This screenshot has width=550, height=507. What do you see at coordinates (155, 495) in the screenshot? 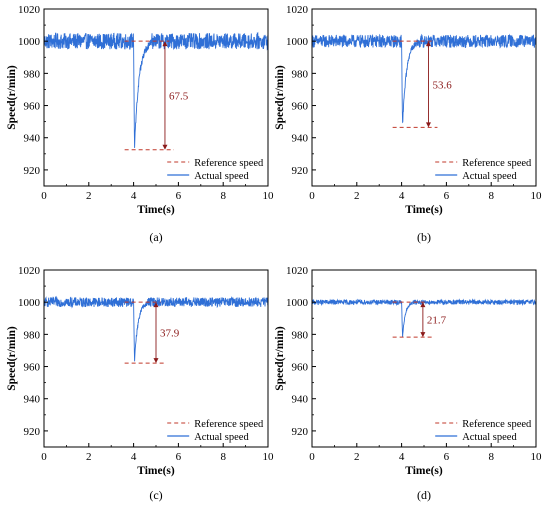
I see `panel-label: (c)` at bounding box center [155, 495].